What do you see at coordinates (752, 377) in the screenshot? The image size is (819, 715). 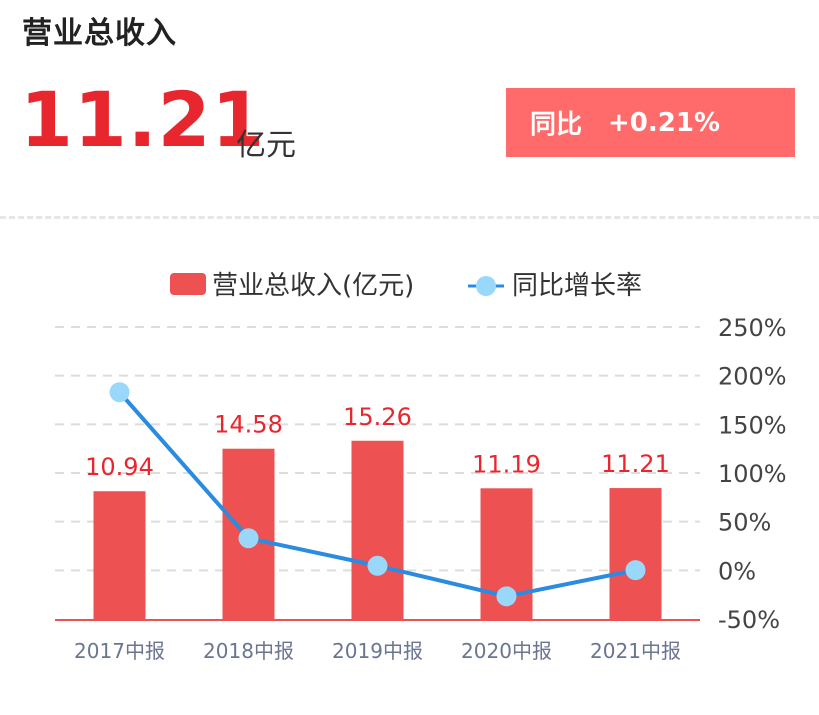 I see `right-tick-label: 200%` at bounding box center [752, 377].